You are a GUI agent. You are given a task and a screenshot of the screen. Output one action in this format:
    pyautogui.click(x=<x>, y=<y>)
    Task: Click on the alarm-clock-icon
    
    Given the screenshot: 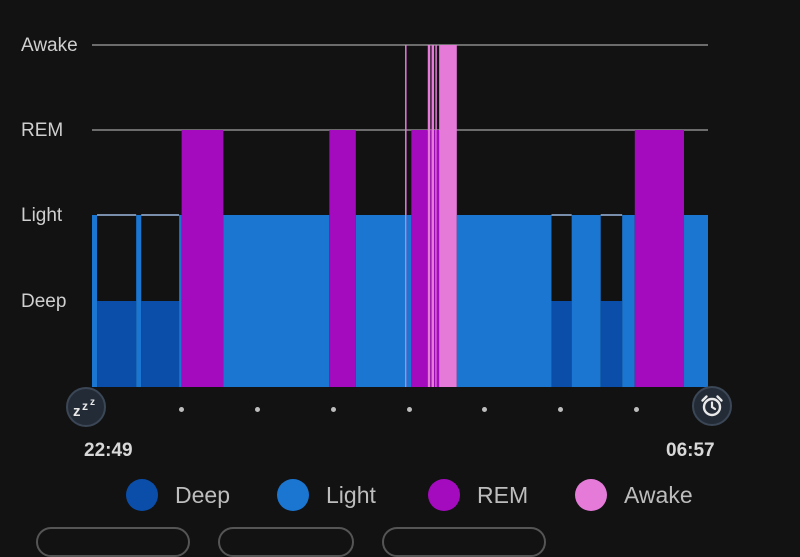 What is the action you would take?
    pyautogui.click(x=712, y=406)
    